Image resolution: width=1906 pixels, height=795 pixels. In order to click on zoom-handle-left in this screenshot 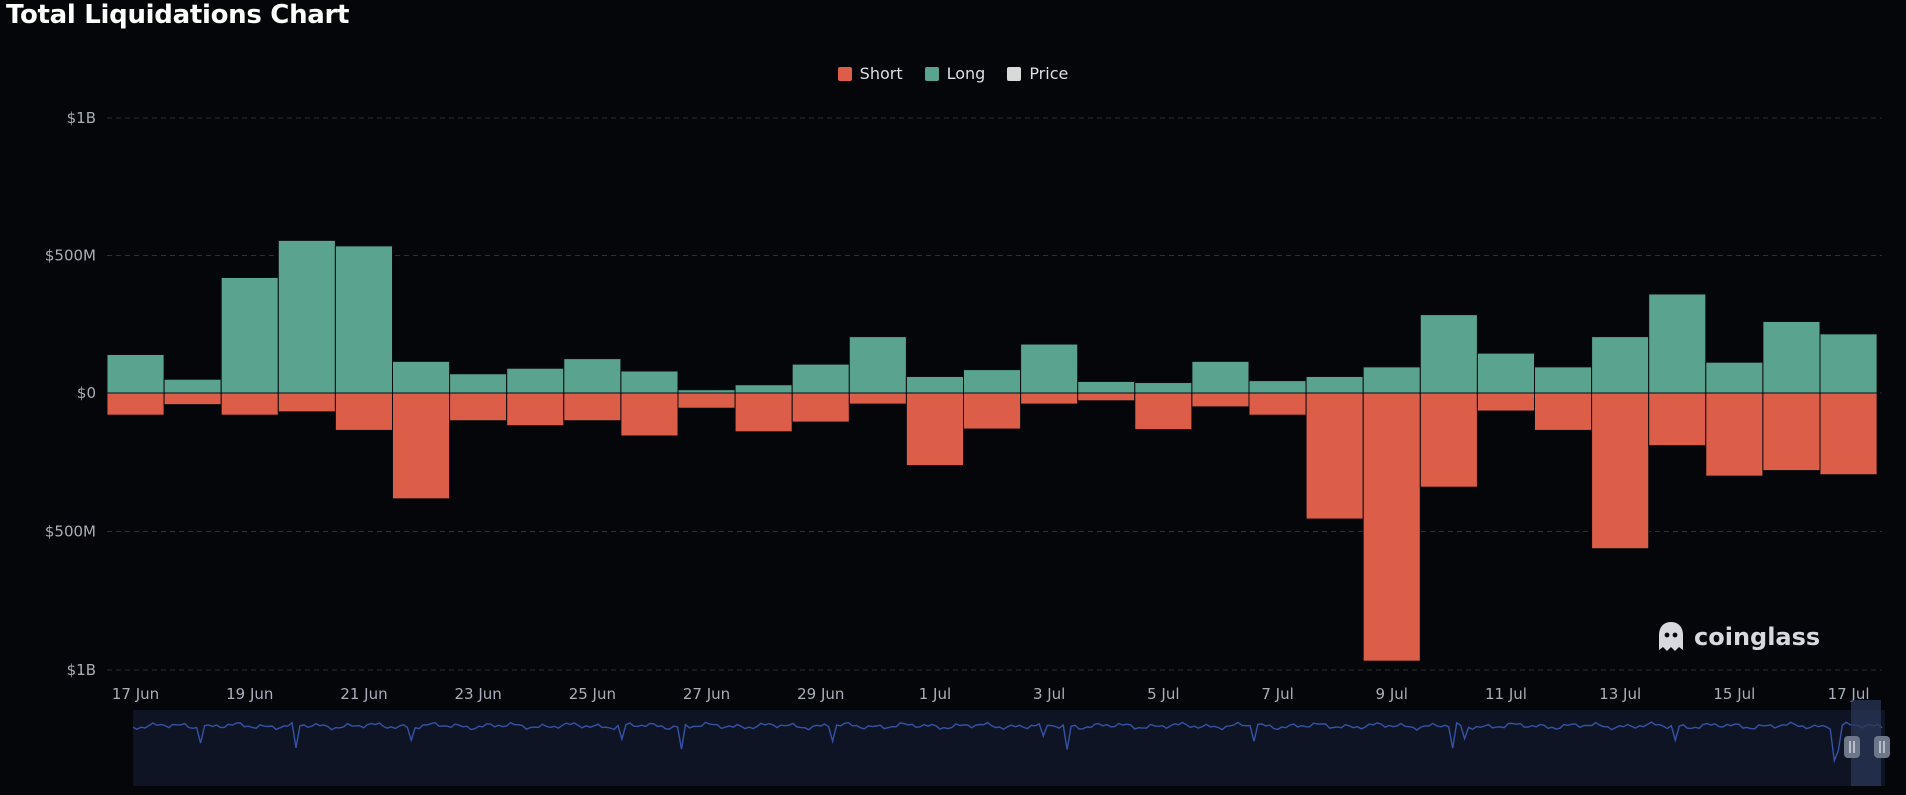, I will do `click(1852, 747)`.